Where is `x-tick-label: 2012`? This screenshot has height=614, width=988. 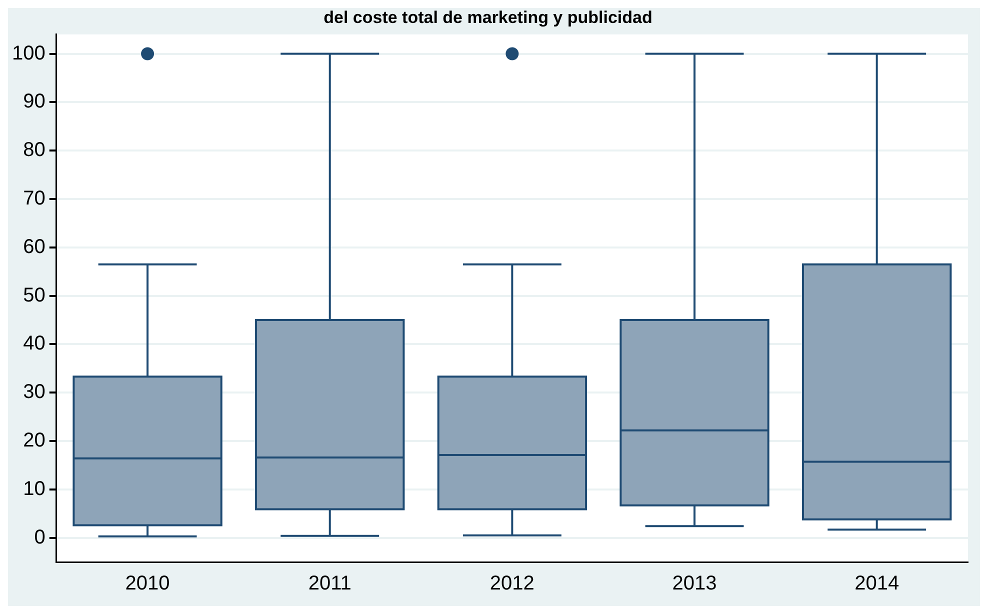 x-tick-label: 2012 is located at coordinates (512, 583).